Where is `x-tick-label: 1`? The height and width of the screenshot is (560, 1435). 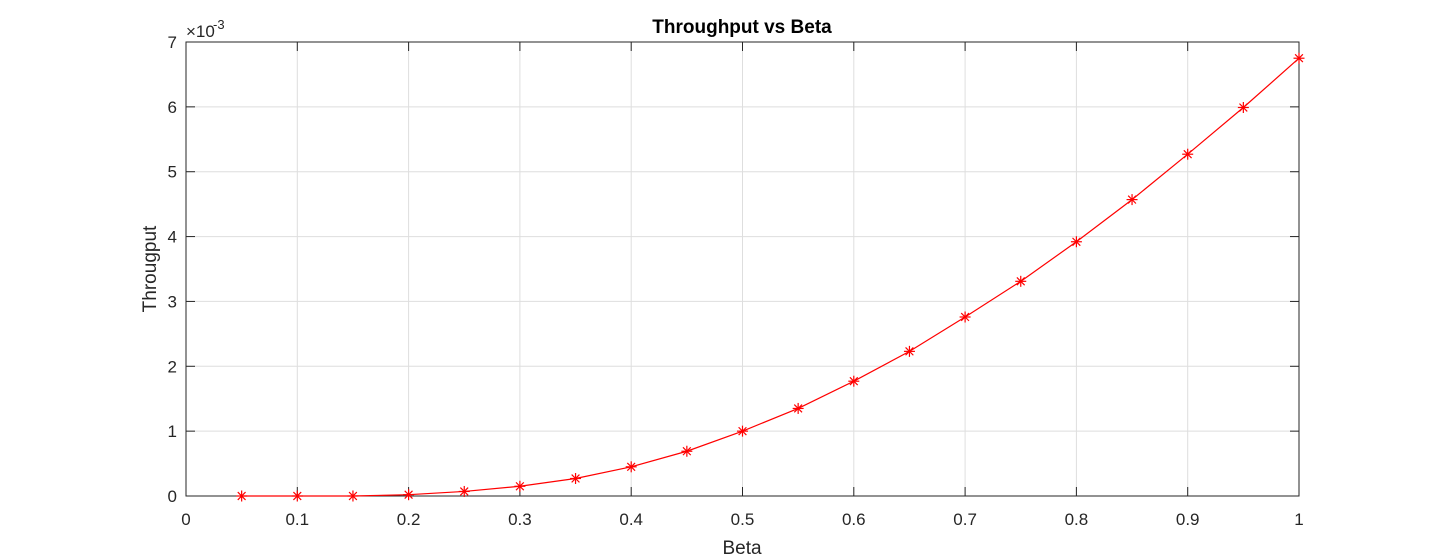
x-tick-label: 1 is located at coordinates (1298, 519).